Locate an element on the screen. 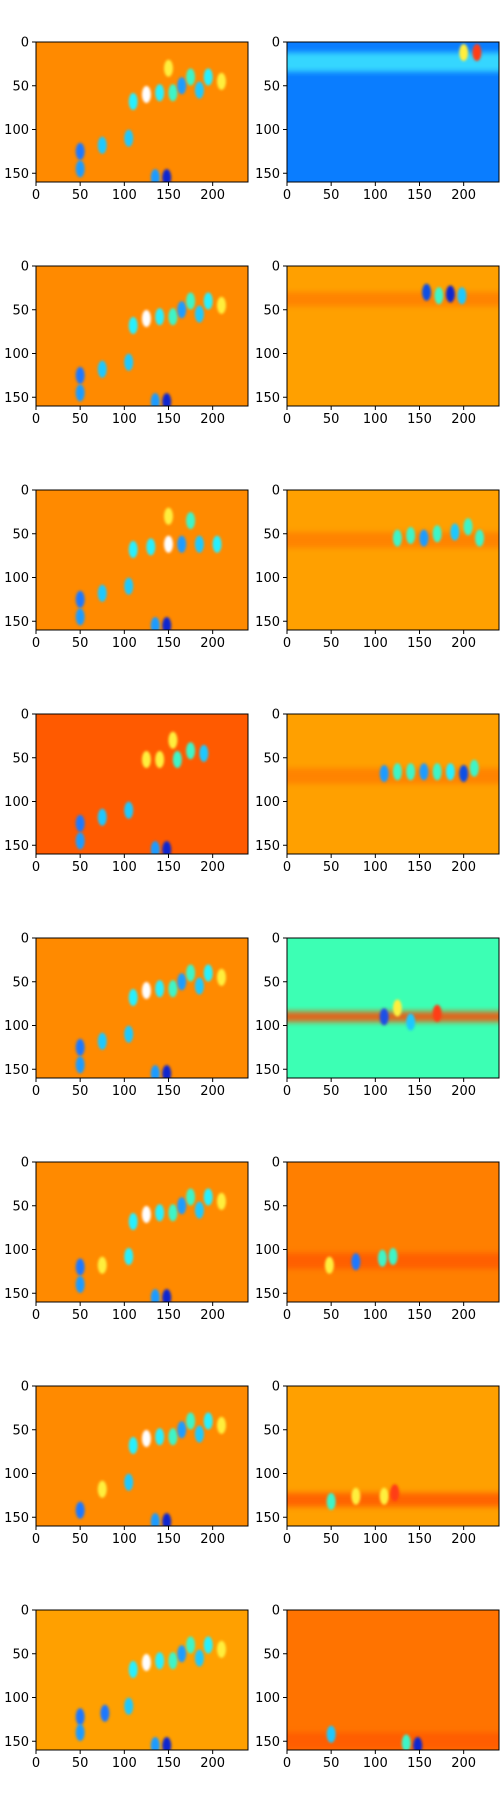 Image resolution: width=500 pixels, height=1800 pixels. heatmap-panel-3: 0 50 100 150 200 0 50 100 150 is located at coordinates (126, 343).